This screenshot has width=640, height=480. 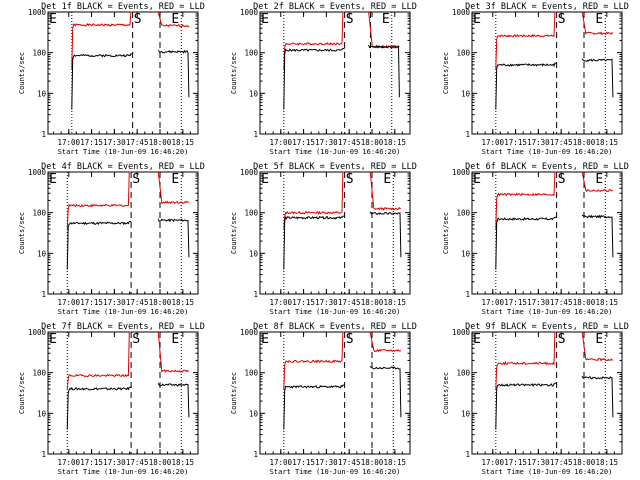 What do you see at coordinates (547, 327) in the screenshot?
I see `panel-title: Det 9f BLACK = Events, RED = LLD` at bounding box center [547, 327].